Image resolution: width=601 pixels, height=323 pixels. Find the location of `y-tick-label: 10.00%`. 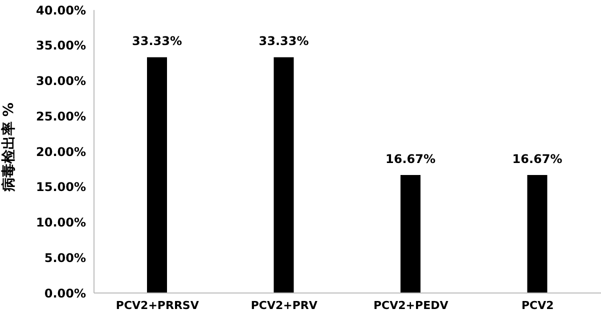

y-tick-label: 10.00% is located at coordinates (61, 223).